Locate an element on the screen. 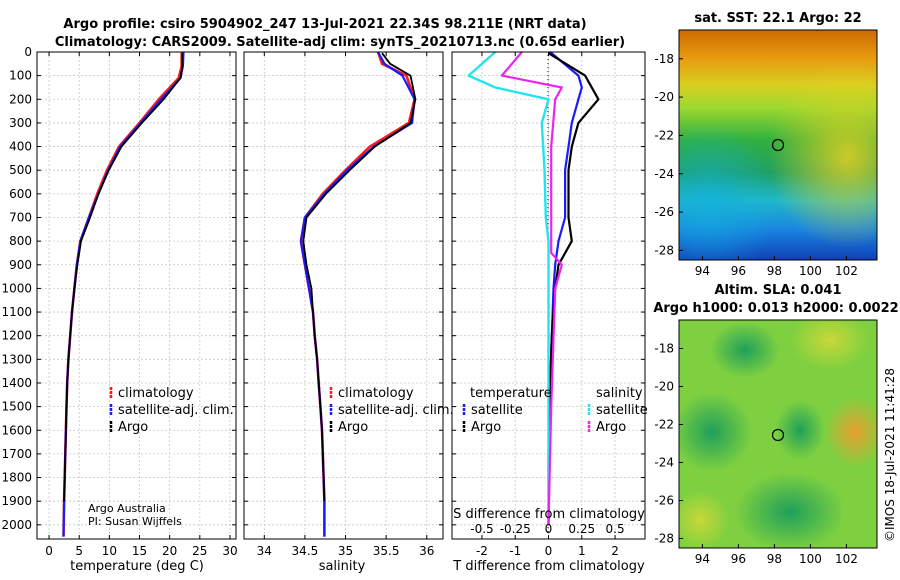 The width and height of the screenshot is (900, 580). sst-argo-location-marker is located at coordinates (778, 145).